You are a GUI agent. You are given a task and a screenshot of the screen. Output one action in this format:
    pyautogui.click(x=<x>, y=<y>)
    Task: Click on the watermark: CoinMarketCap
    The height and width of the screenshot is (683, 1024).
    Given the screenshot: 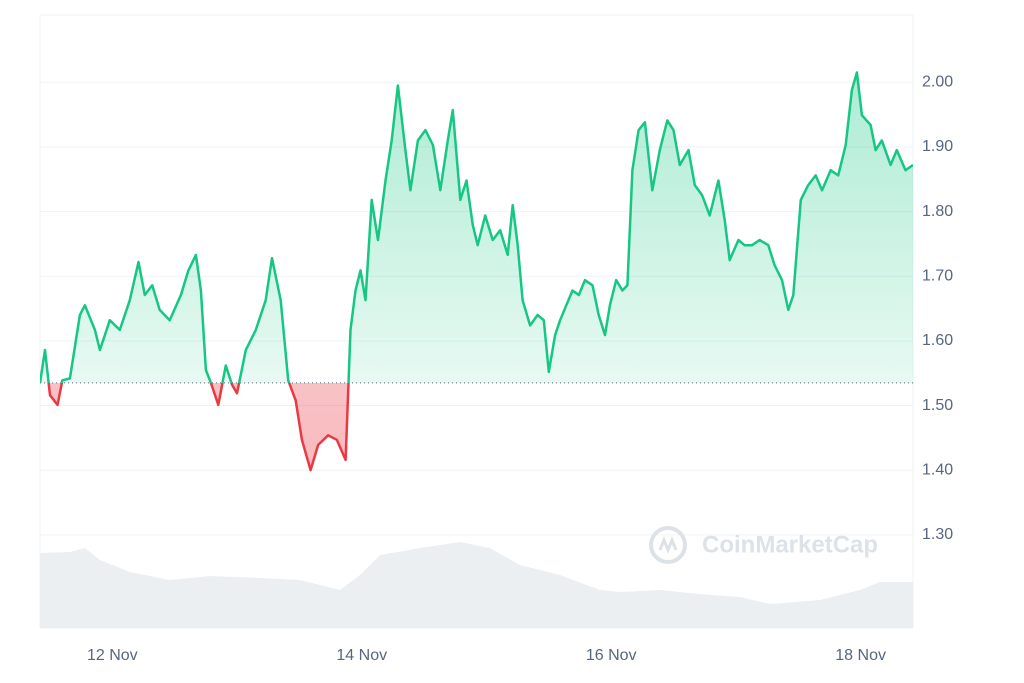 What is the action you would take?
    pyautogui.click(x=763, y=545)
    